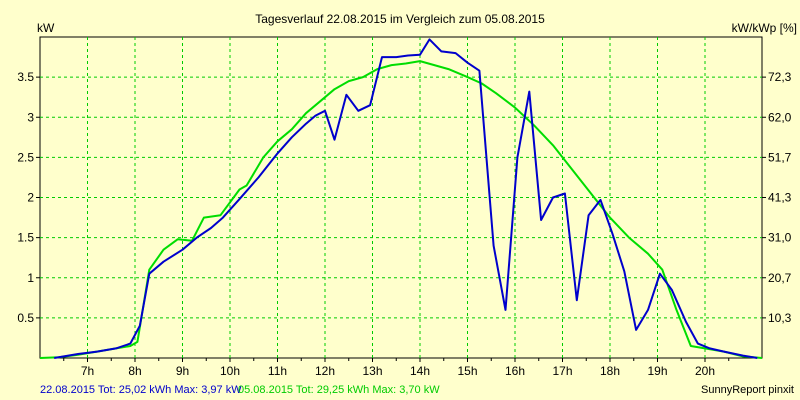 This screenshot has height=400, width=800. What do you see at coordinates (764, 28) in the screenshot?
I see `y-right-axis-label: kW/kWp [%]` at bounding box center [764, 28].